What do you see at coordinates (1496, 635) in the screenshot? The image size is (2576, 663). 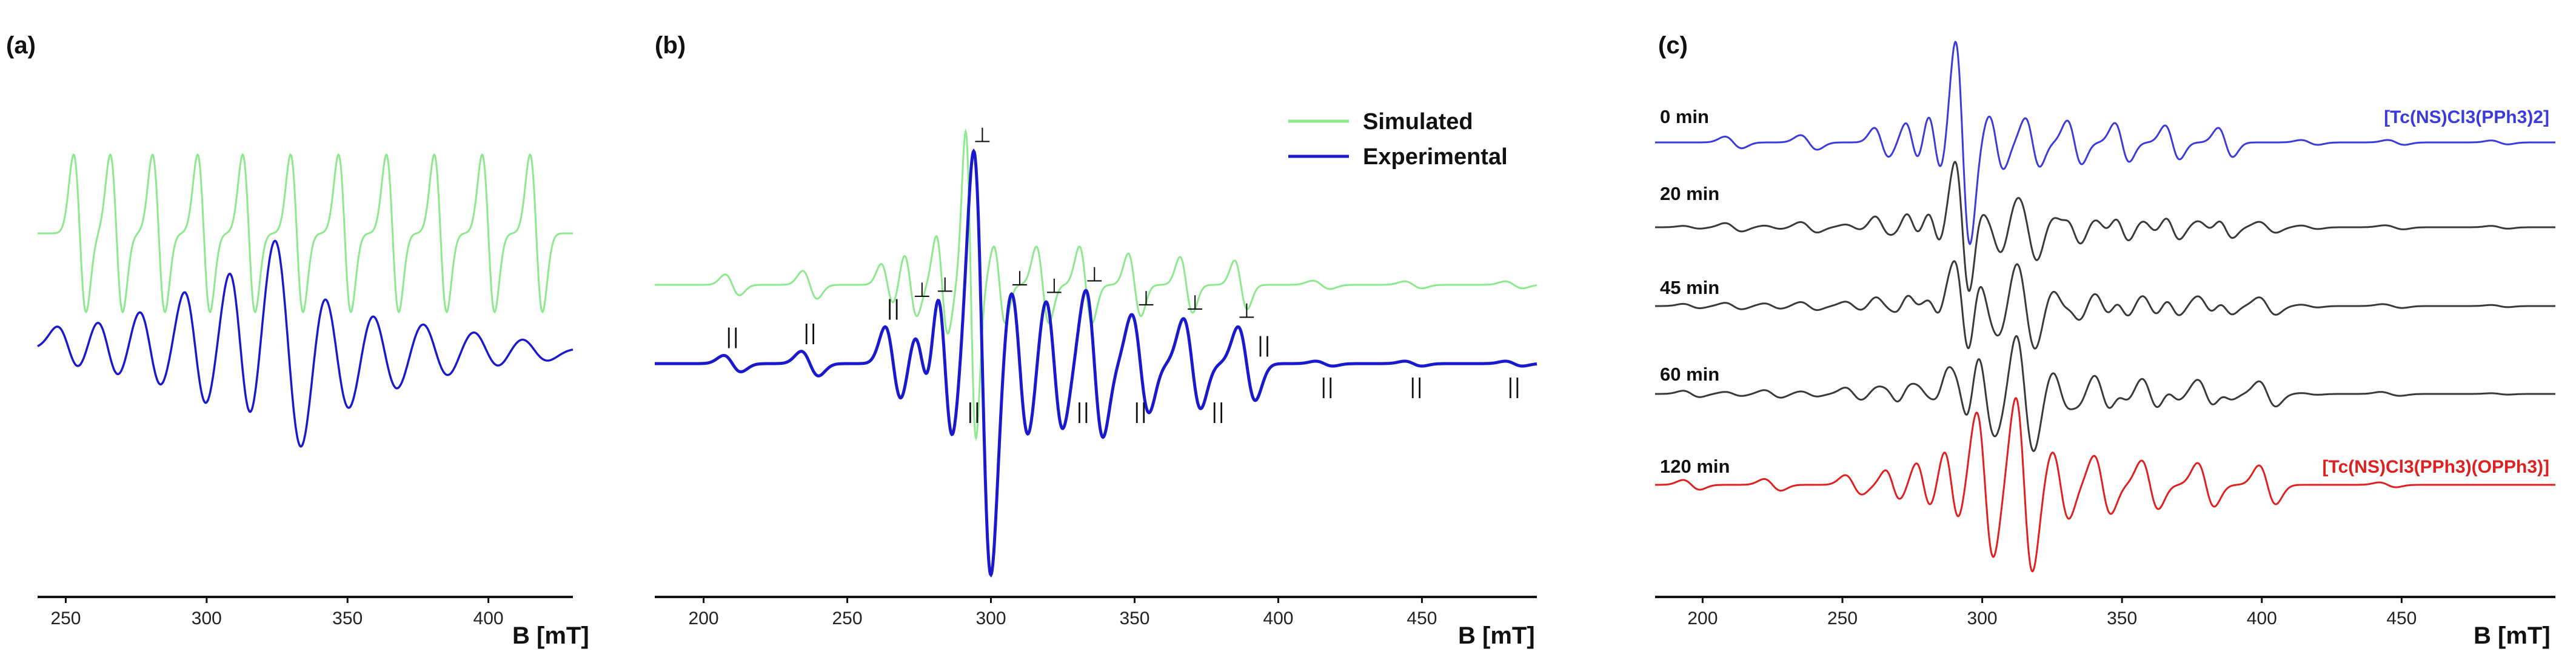 I see `x-axis-label-b: B [mT]` at bounding box center [1496, 635].